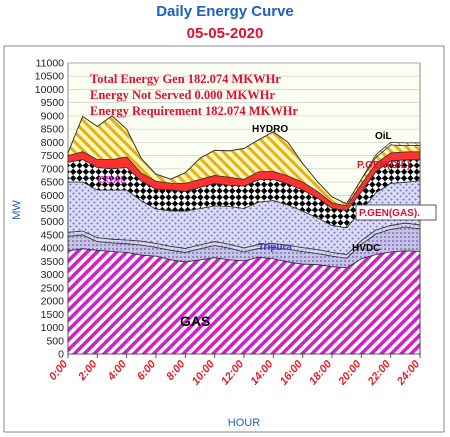 The height and width of the screenshot is (437, 450). Describe the element at coordinates (50, 64) in the screenshot. I see `y-tick-label: 11000` at that location.